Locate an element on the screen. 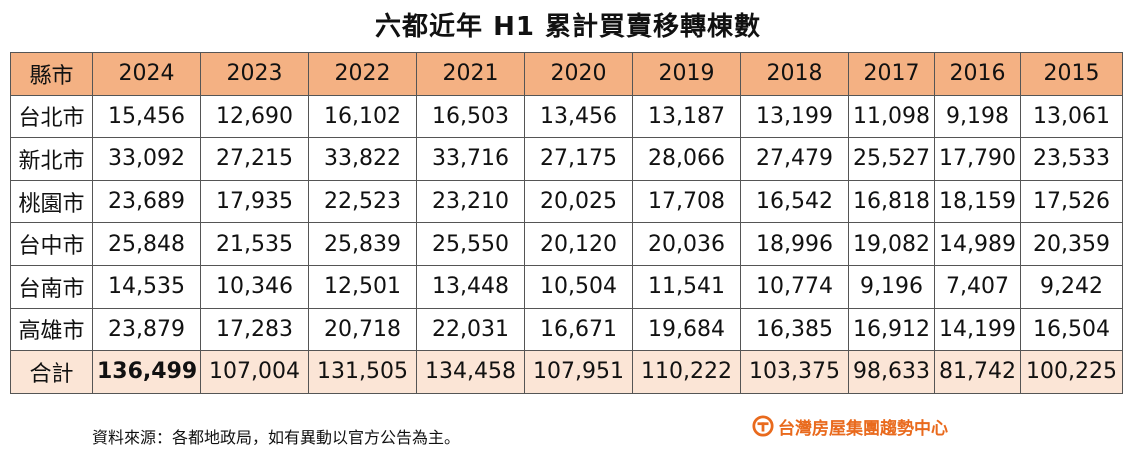 This screenshot has height=456, width=1136. value-cell: 98,633 is located at coordinates (891, 372).